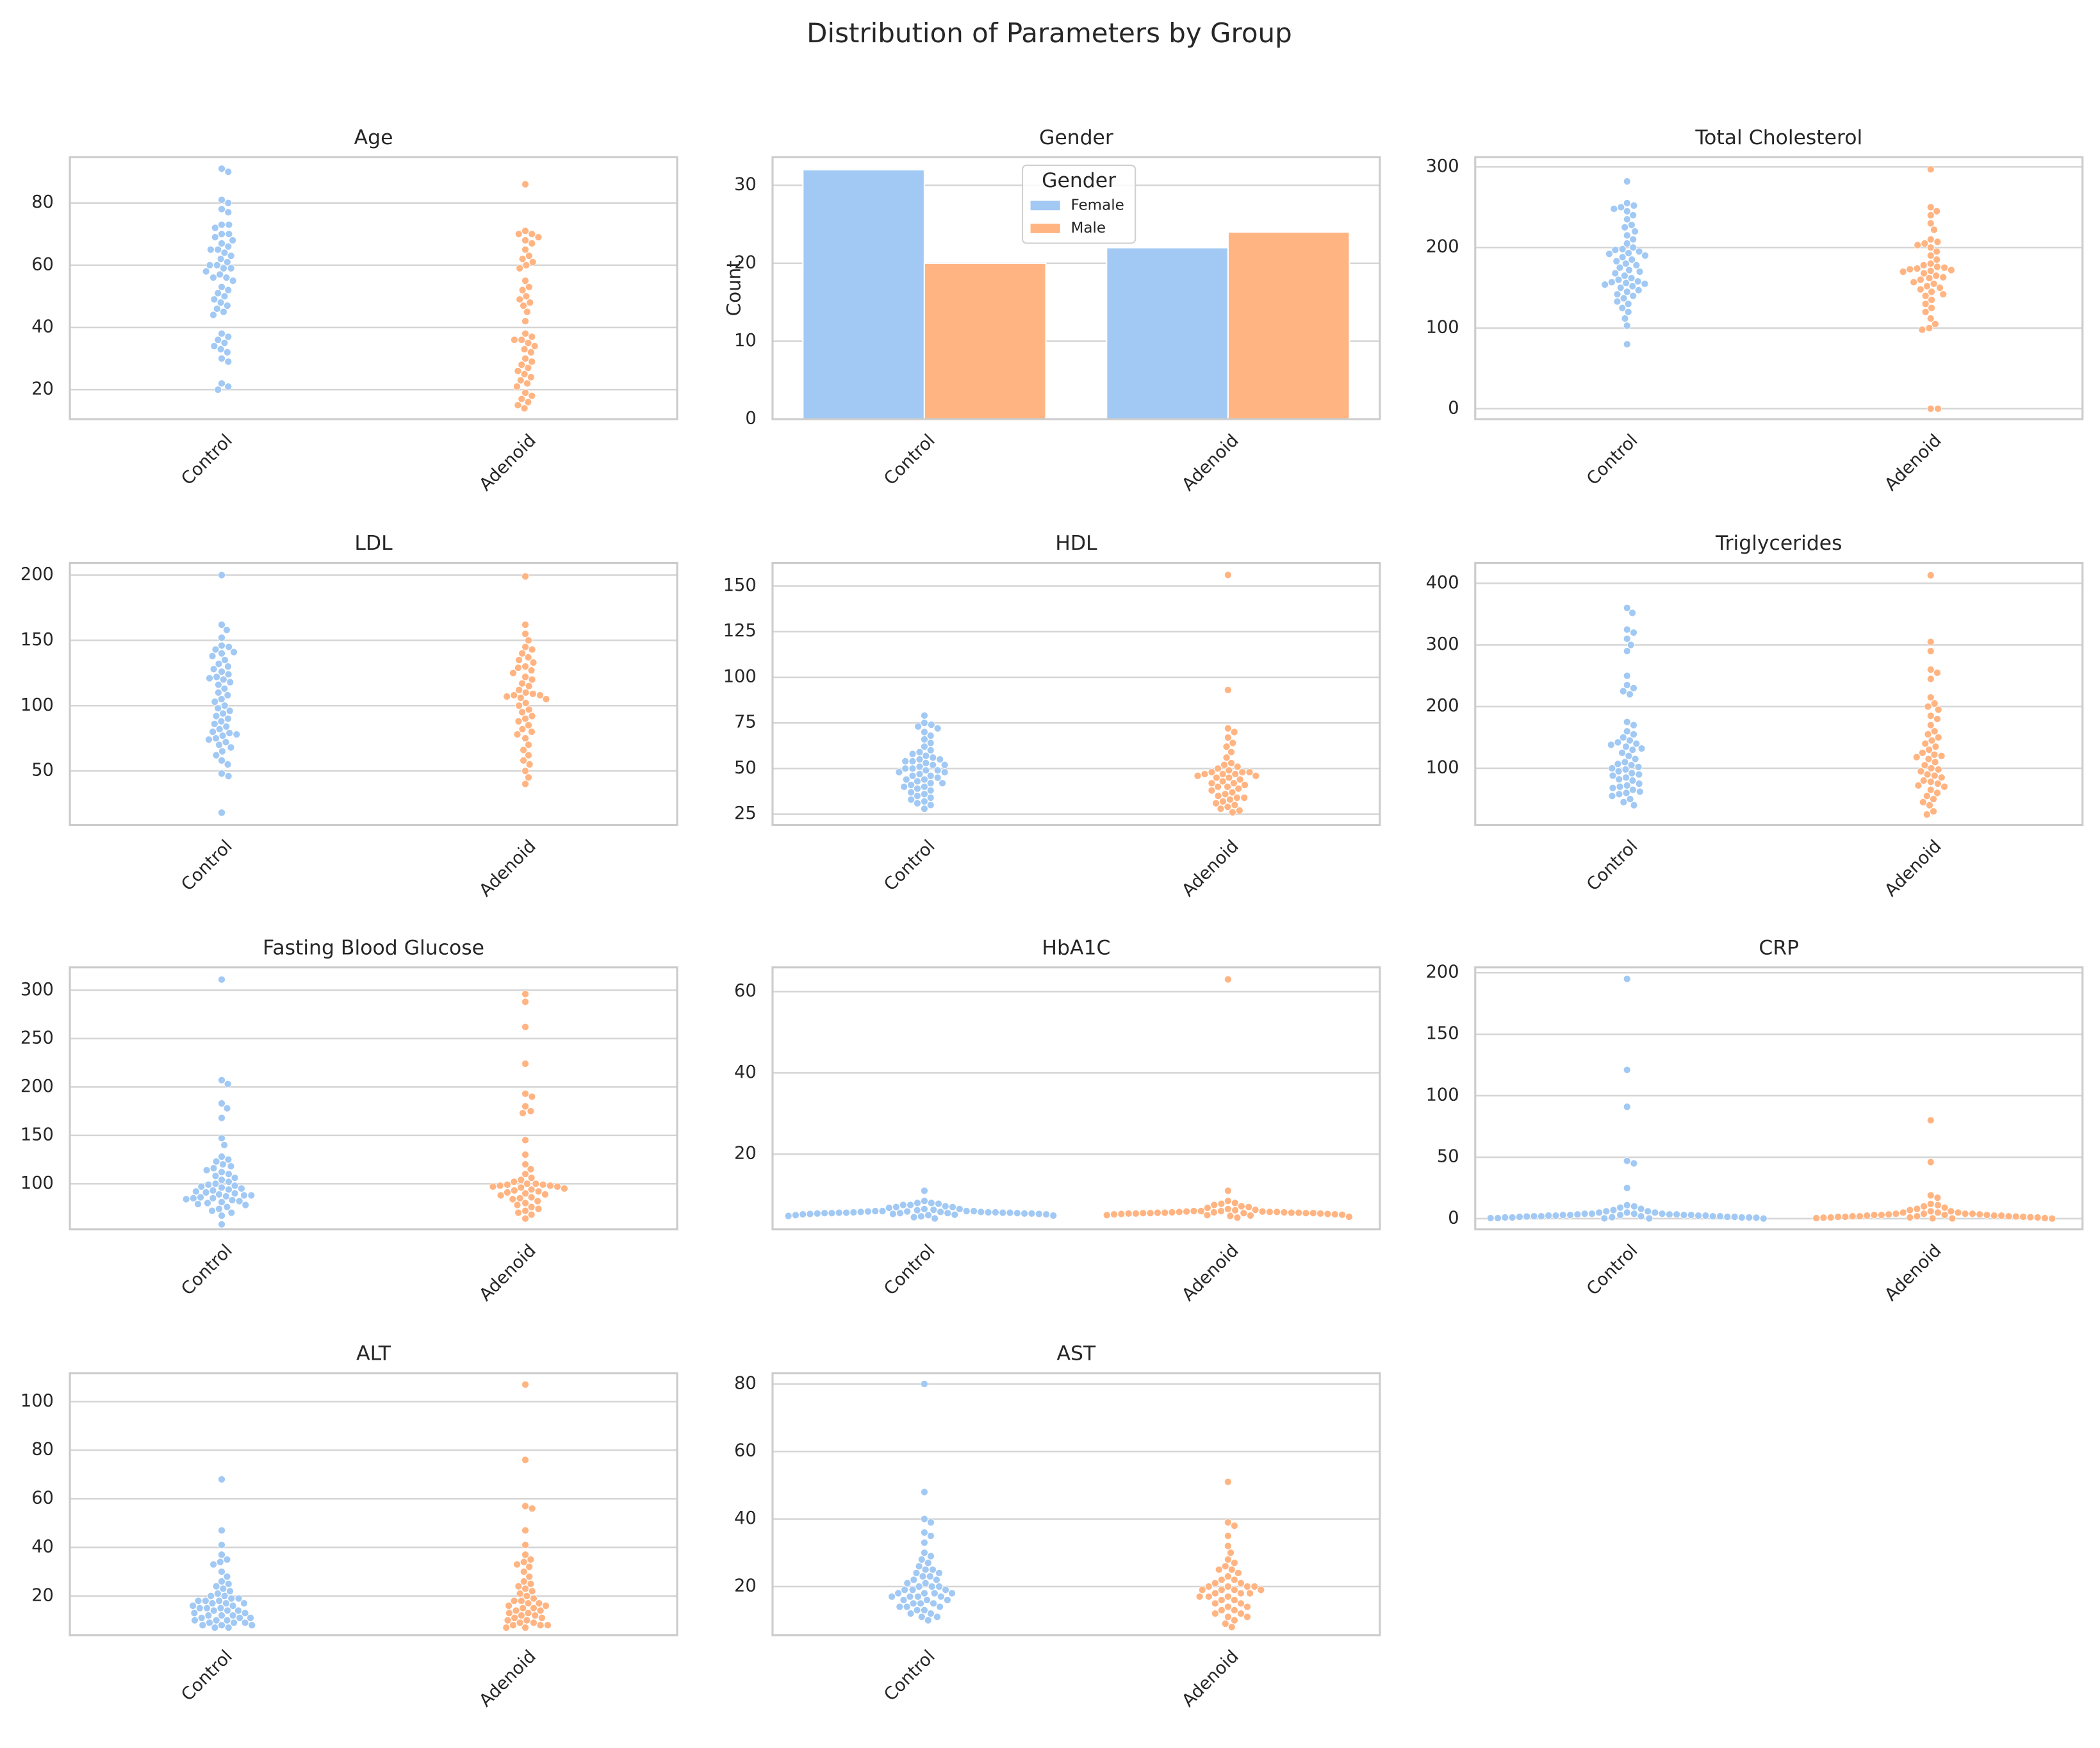 The image size is (2100, 1748). I want to click on legend-swatch, so click(1045, 206).